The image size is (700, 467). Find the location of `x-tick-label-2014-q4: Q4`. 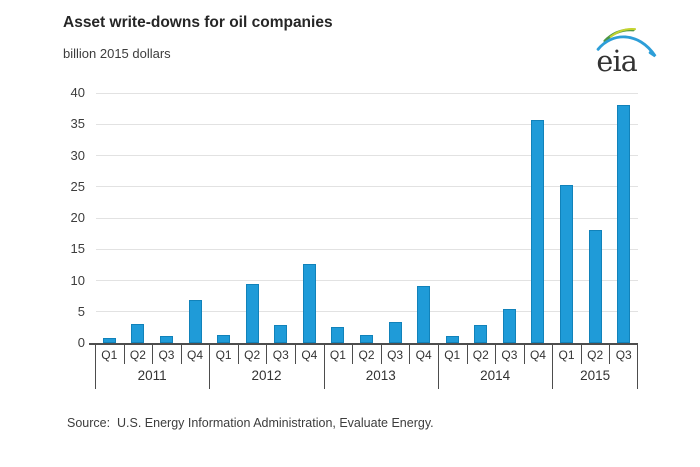

x-tick-label-2014-q4: Q4 is located at coordinates (537, 355).